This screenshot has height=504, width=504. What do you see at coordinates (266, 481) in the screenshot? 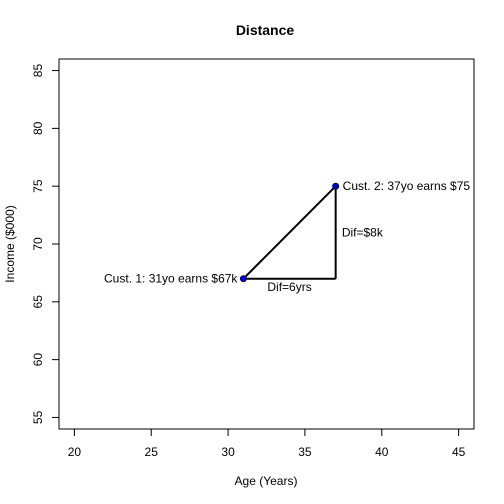
I see `x-axis-title: Age (Years)` at bounding box center [266, 481].